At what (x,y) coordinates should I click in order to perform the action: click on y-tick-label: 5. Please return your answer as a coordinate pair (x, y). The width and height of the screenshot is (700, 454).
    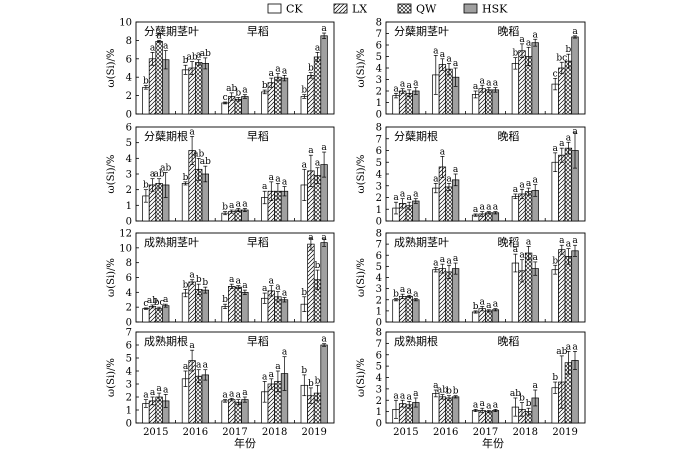
    Looking at the image, I should click on (379, 367).